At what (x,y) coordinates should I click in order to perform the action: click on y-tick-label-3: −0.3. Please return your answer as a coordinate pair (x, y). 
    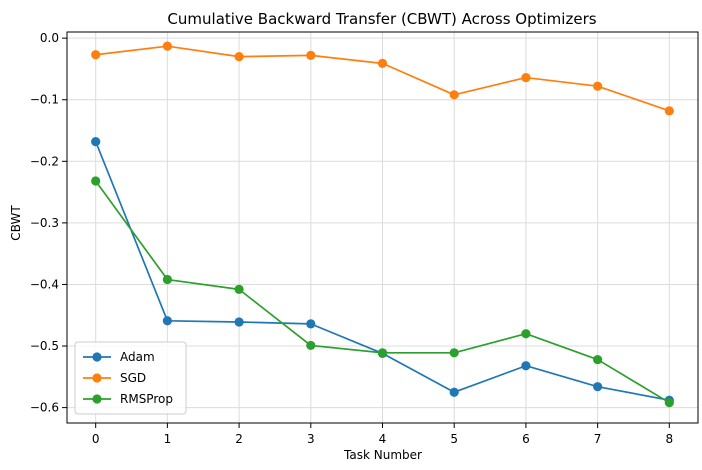
    Looking at the image, I should click on (44, 223).